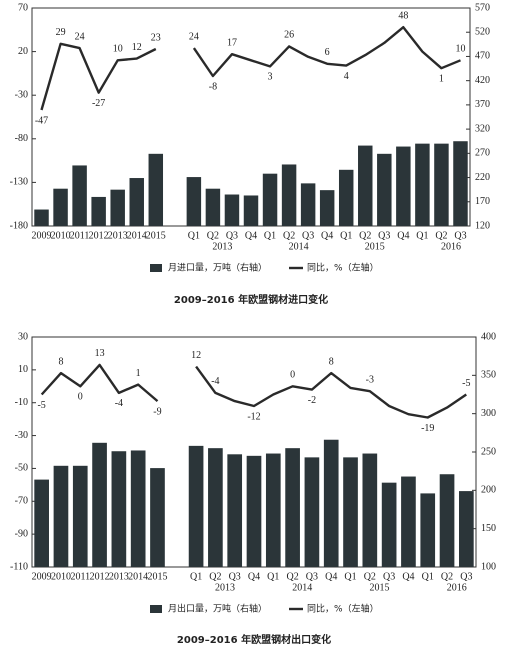 This screenshot has width=520, height=651. What do you see at coordinates (482, 153) in the screenshot?
I see `y2-tick-label: 270` at bounding box center [482, 153].